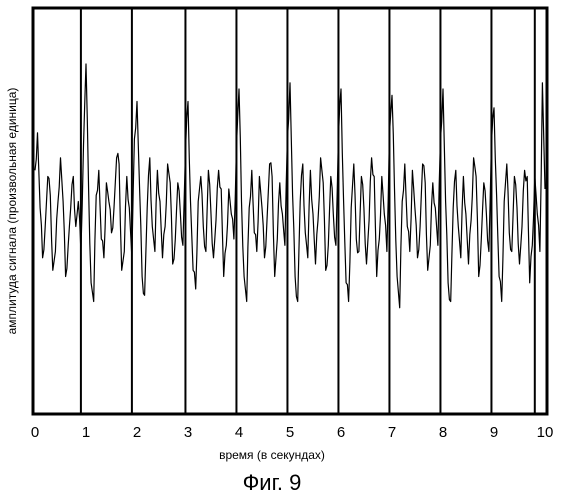  I want to click on x-axis-label: время (в секундах), so click(272, 455).